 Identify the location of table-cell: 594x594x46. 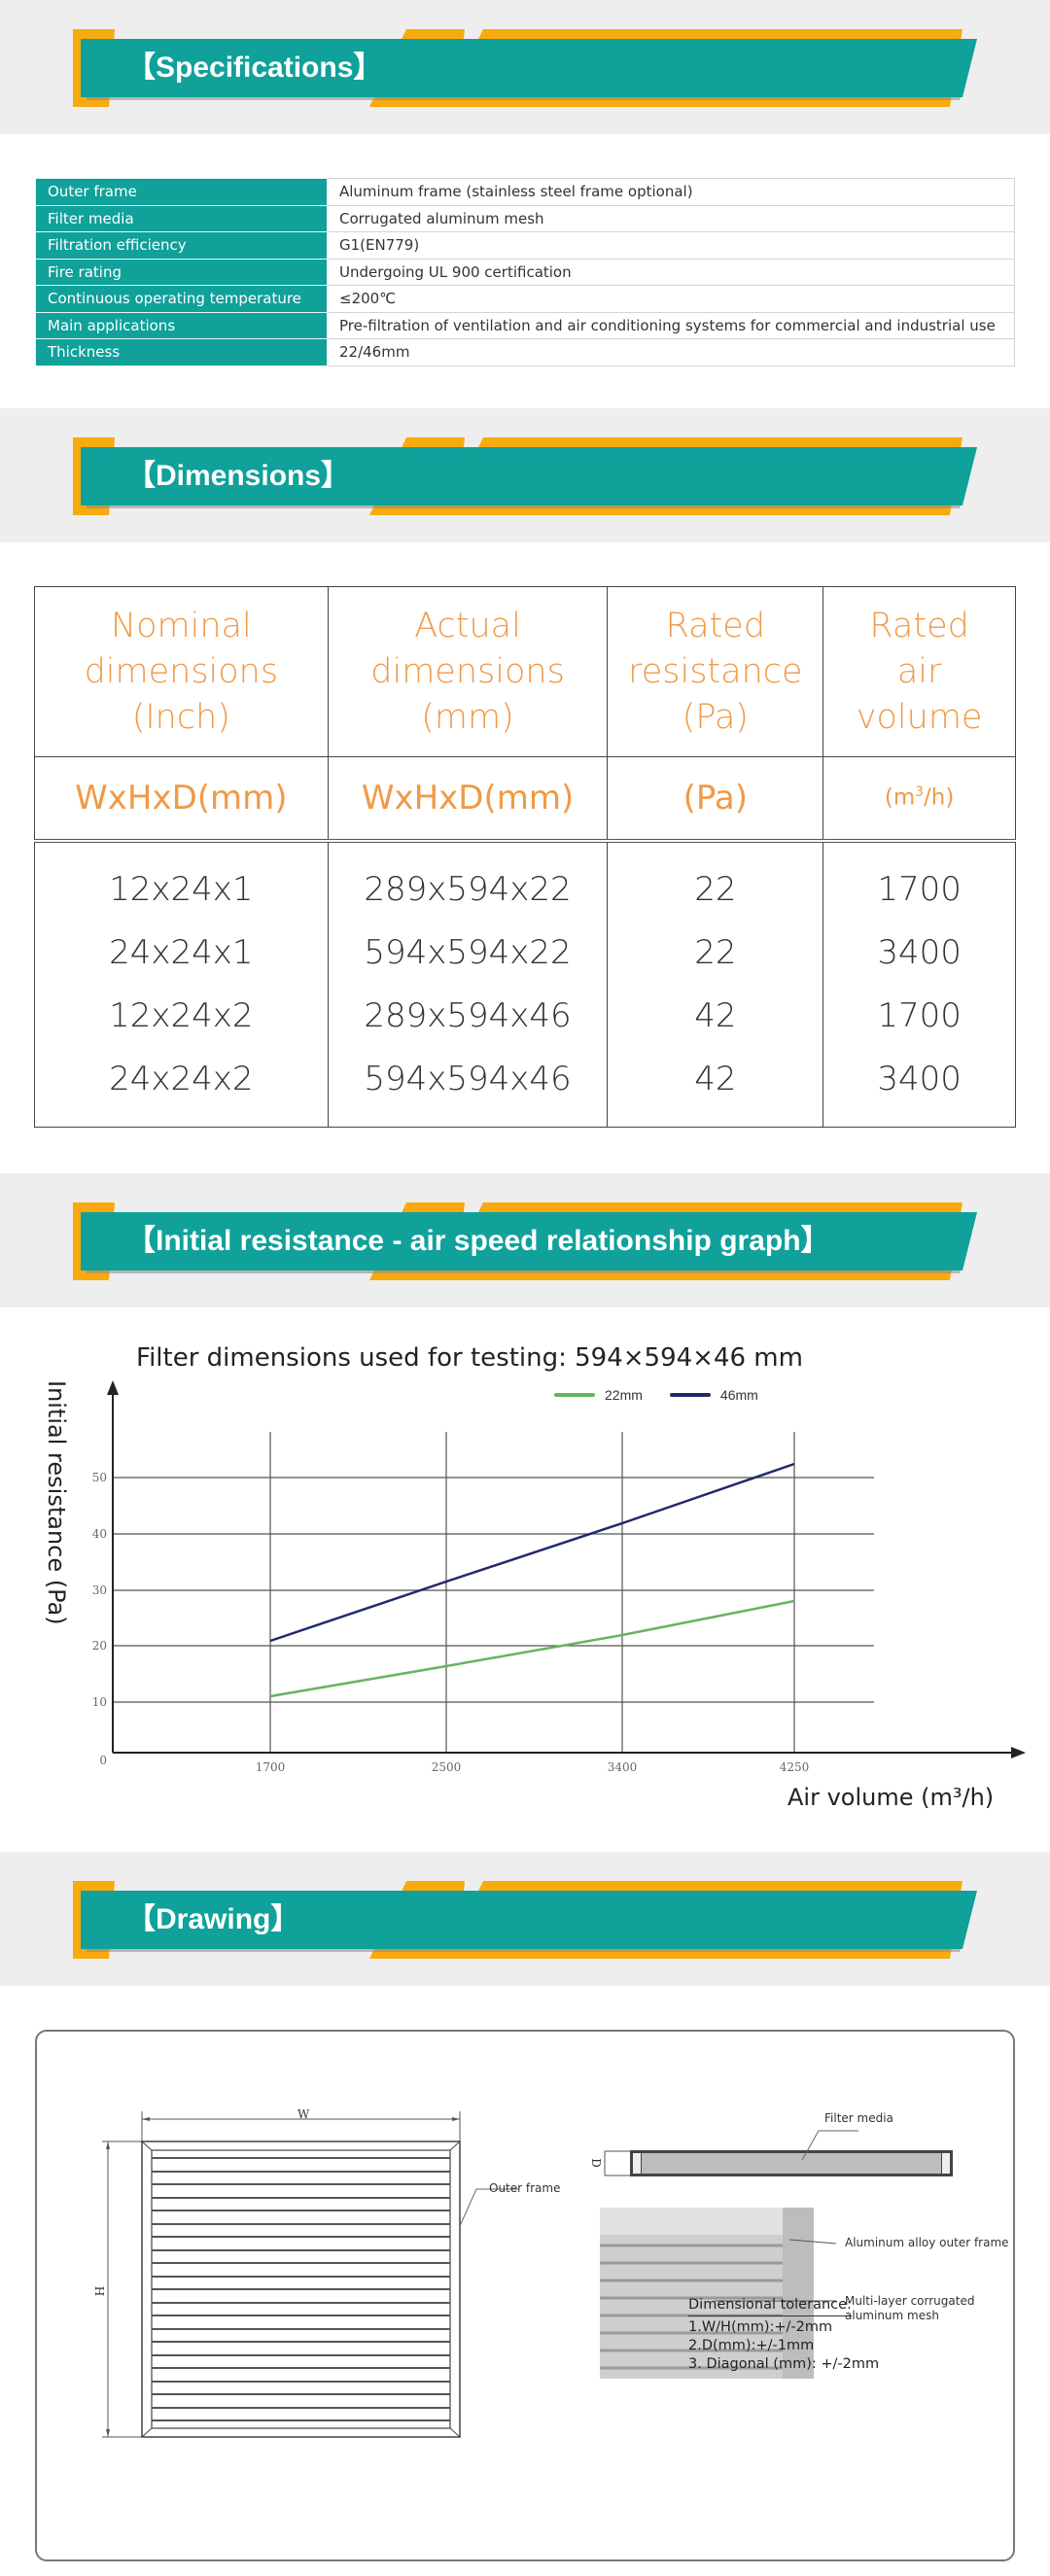
(468, 1079).